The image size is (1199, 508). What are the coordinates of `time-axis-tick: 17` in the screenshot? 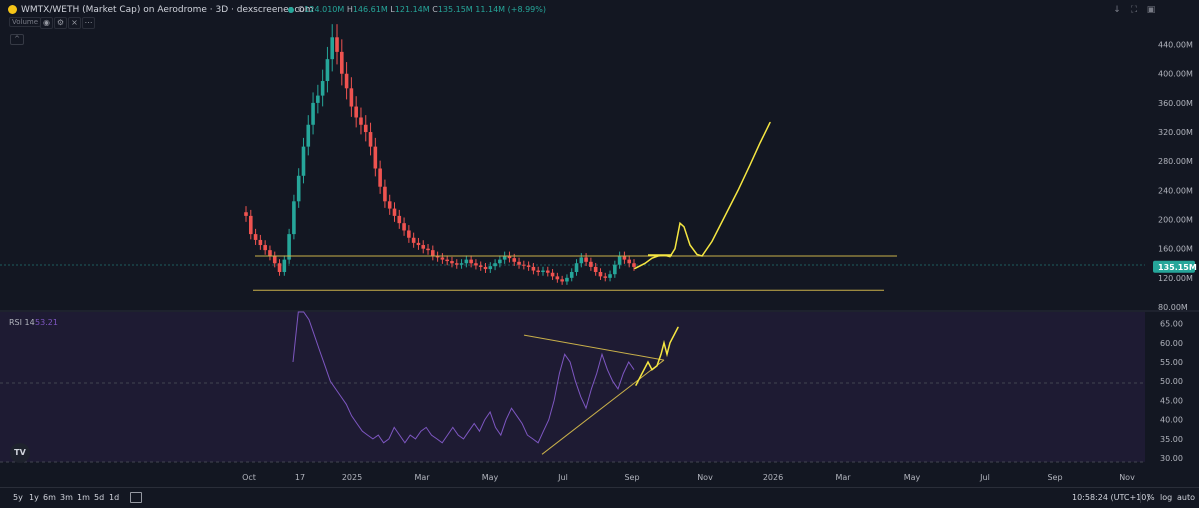 It's located at (300, 477).